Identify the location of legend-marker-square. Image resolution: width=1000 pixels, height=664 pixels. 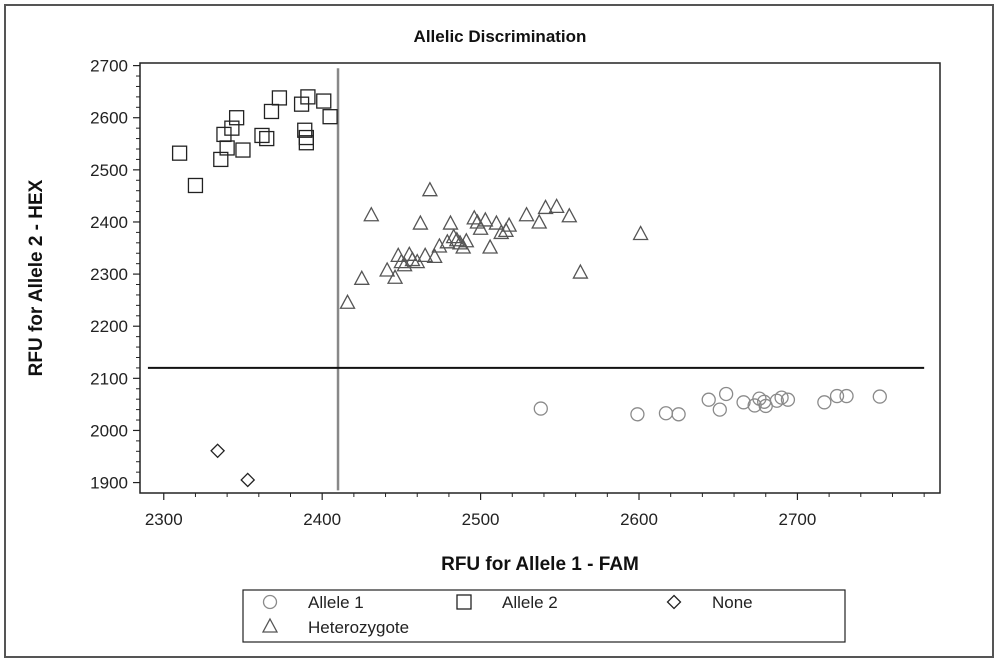
(464, 602).